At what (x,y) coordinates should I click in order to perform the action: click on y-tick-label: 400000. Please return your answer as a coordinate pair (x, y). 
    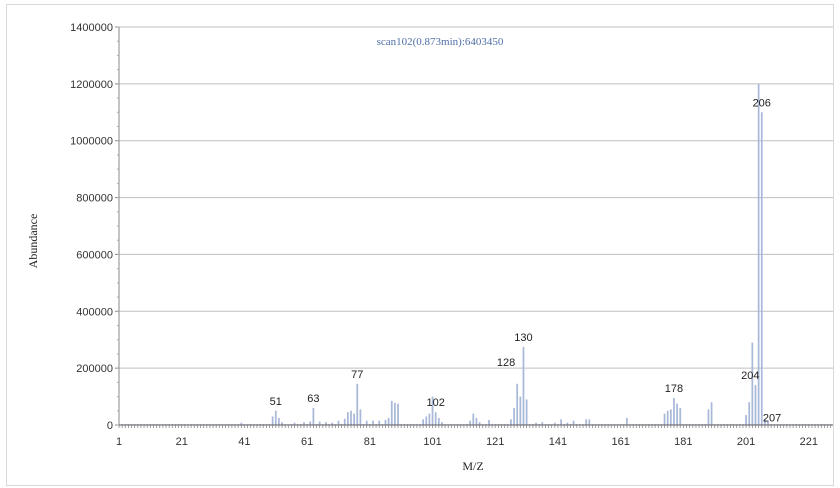
    Looking at the image, I should click on (94, 312).